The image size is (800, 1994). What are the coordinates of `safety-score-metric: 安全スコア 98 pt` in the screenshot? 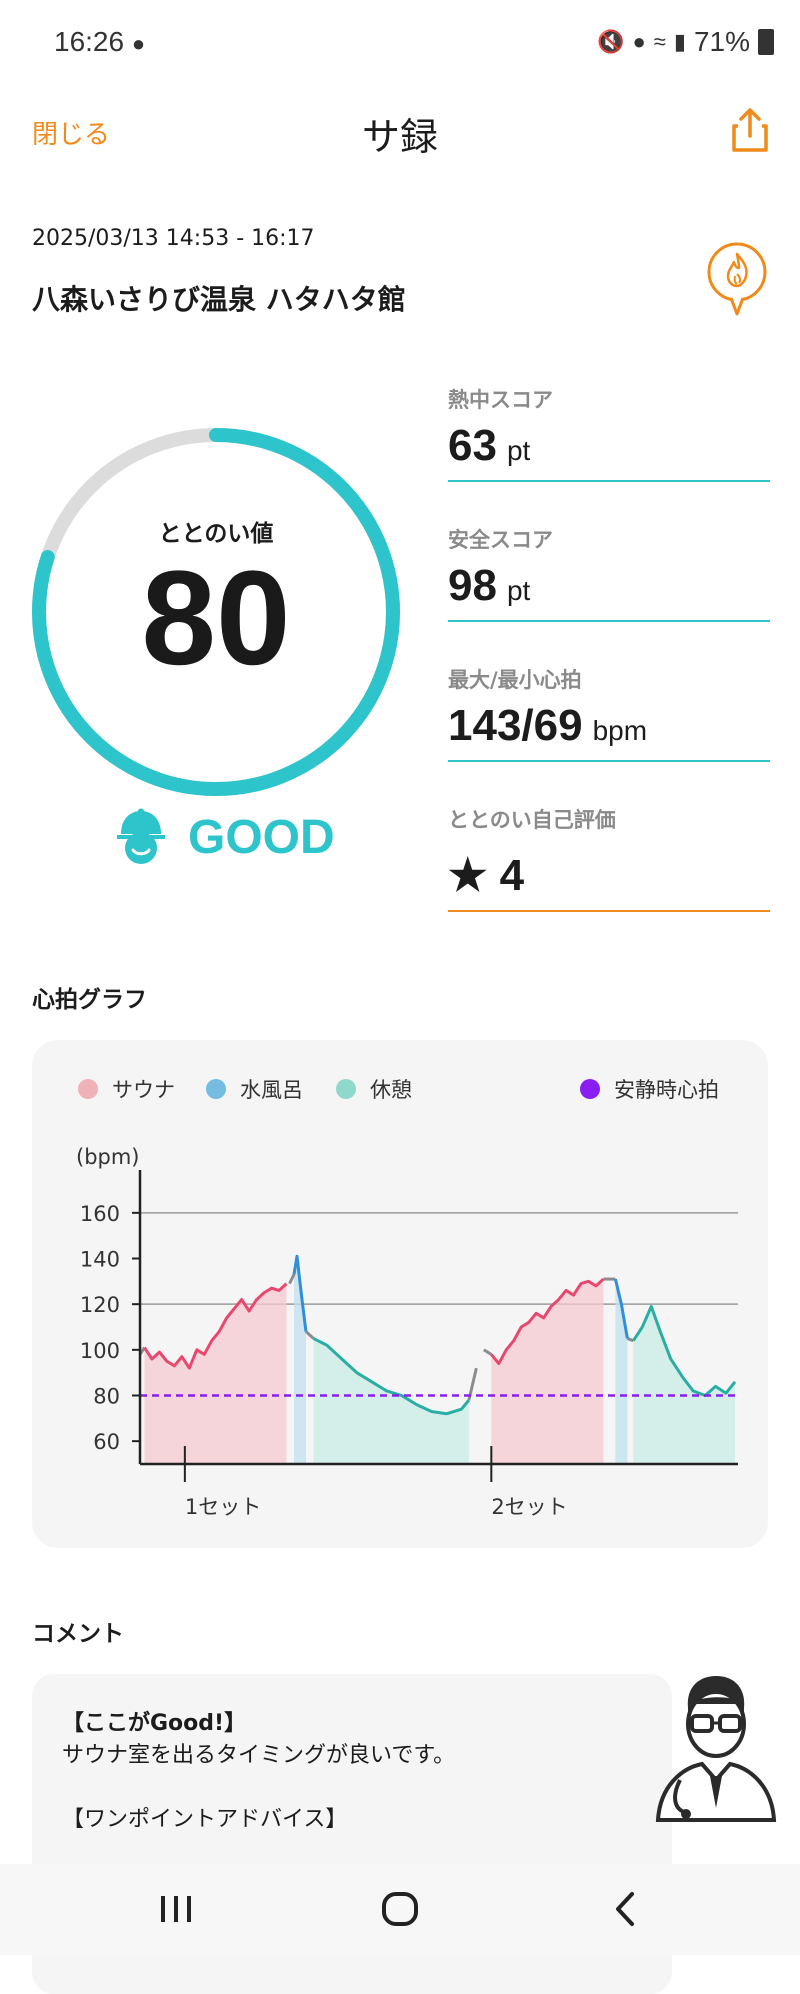 It's located at (609, 573).